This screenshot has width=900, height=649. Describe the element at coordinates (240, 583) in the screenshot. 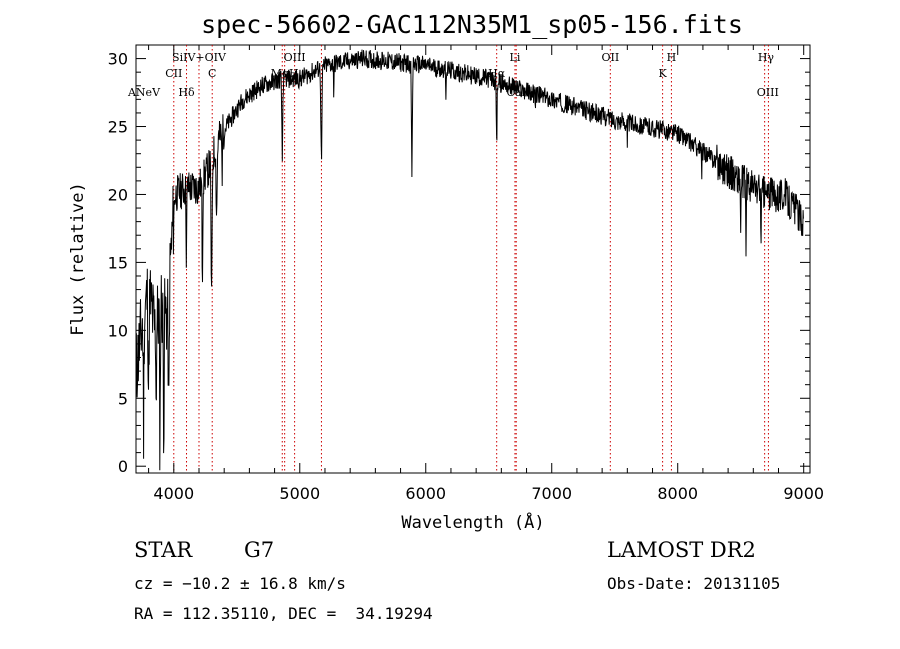

I see `redshift-readout: cz = −10.2 ± 16.8 km/s` at that location.